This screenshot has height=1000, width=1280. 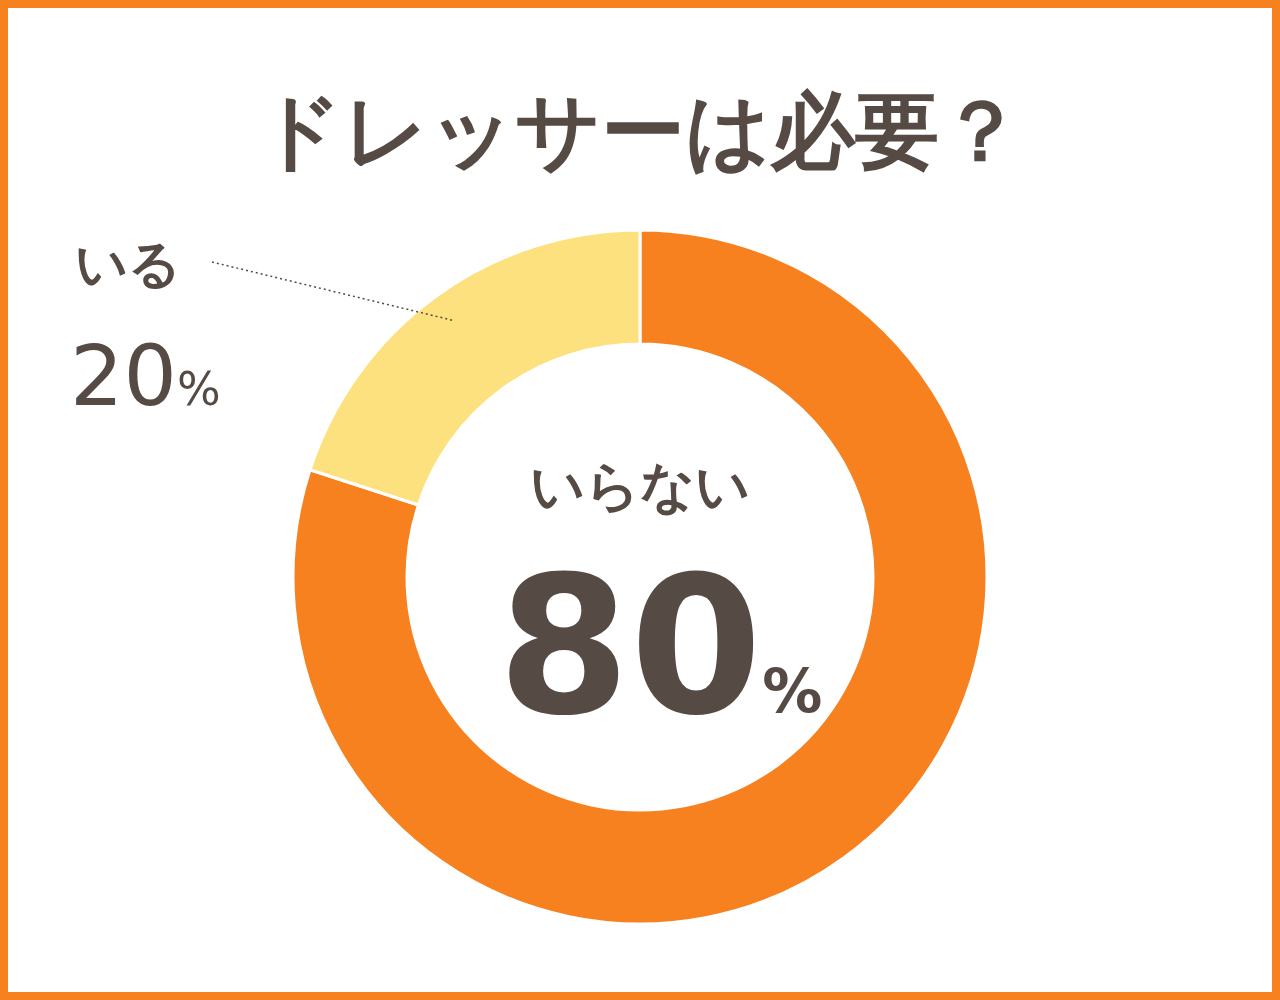 What do you see at coordinates (145, 376) in the screenshot?
I see `data-label: 20%` at bounding box center [145, 376].